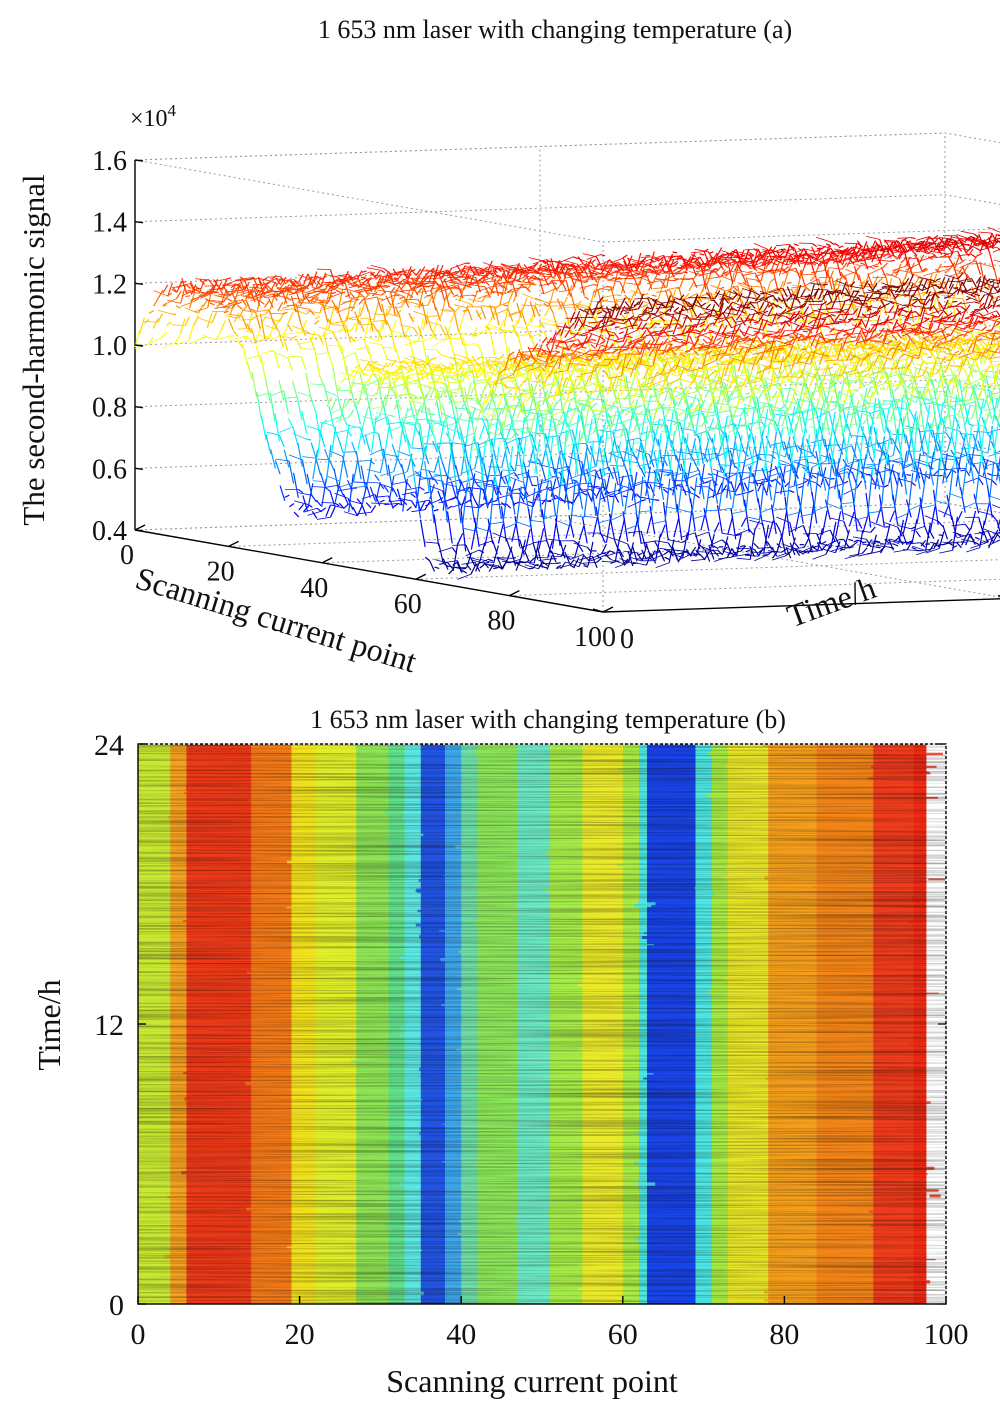  Describe the element at coordinates (567, 208) in the screenshot. I see `a-grid-z-line` at that location.